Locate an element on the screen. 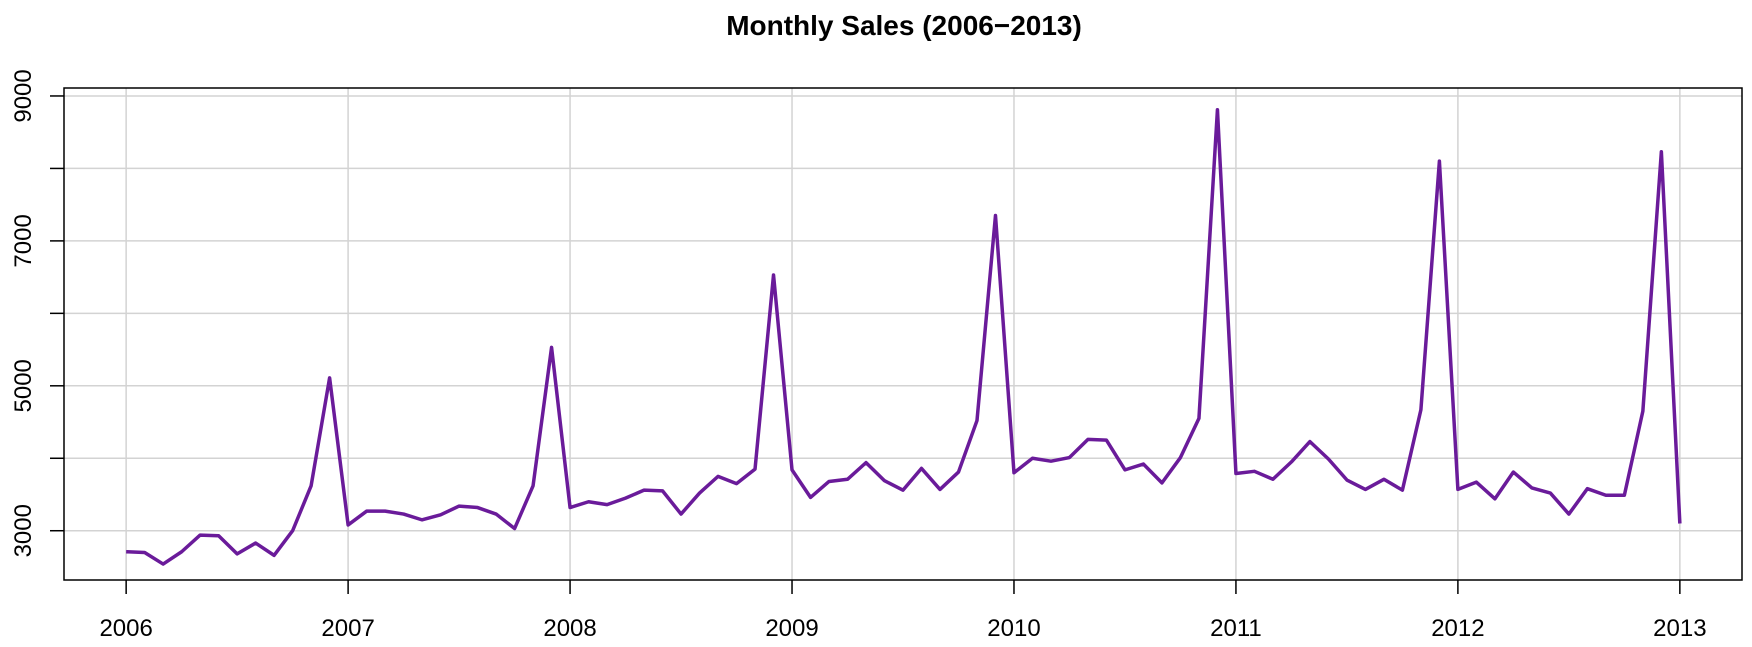 The height and width of the screenshot is (647, 1752). y-tick-label: 5000 is located at coordinates (23, 385).